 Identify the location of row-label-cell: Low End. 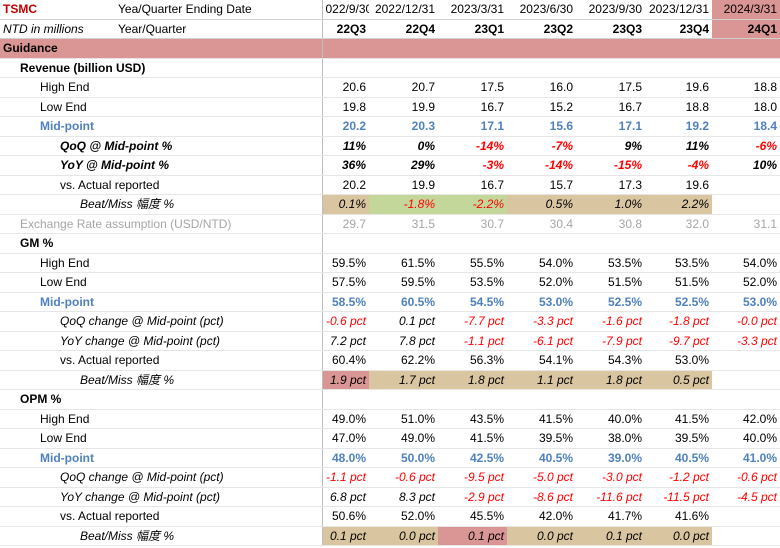
(161, 438).